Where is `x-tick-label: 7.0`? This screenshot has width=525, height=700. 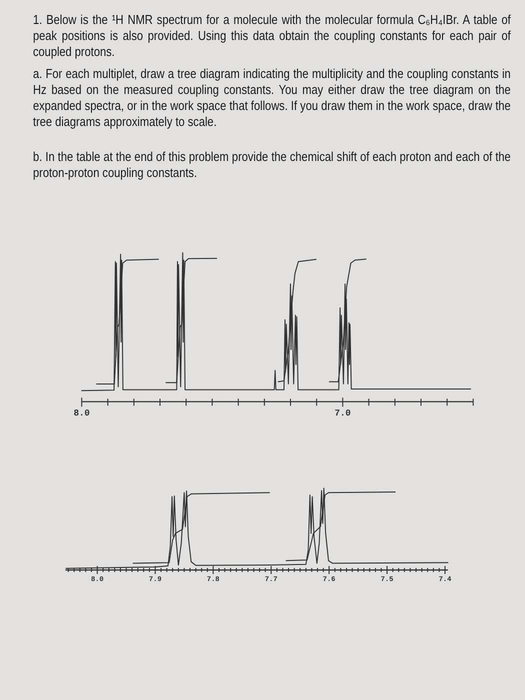
x-tick-label: 7.0 is located at coordinates (342, 413).